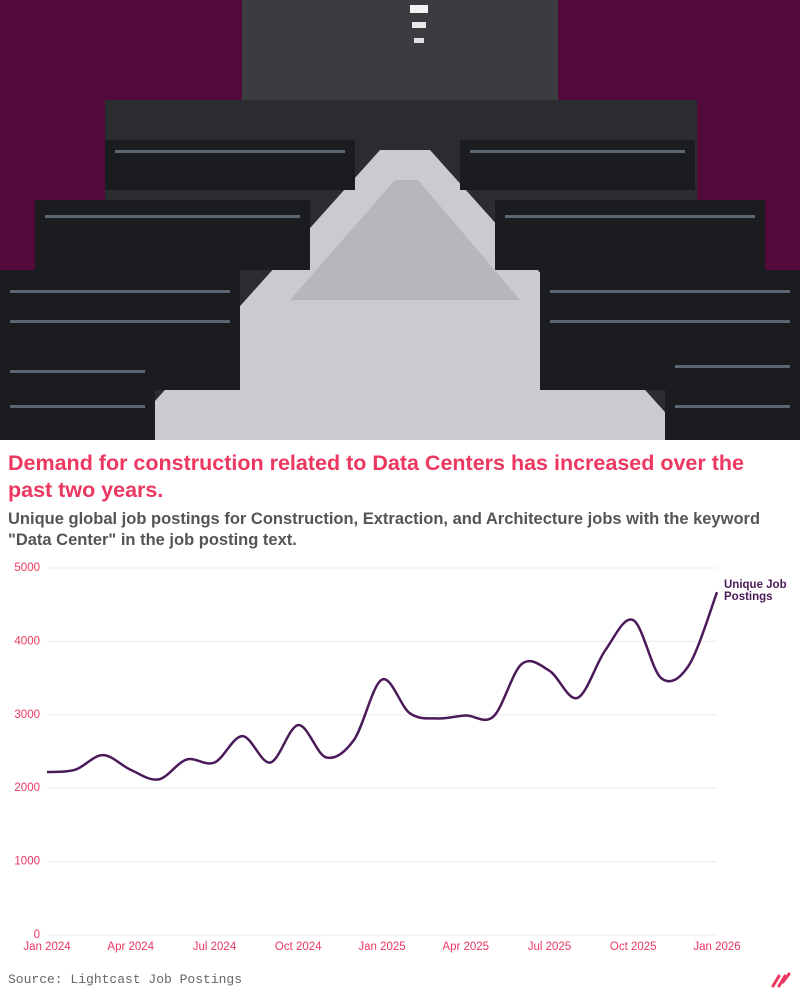 The image size is (800, 1000). What do you see at coordinates (125, 979) in the screenshot?
I see `source-note: Source: Lightcast Job Postings` at bounding box center [125, 979].